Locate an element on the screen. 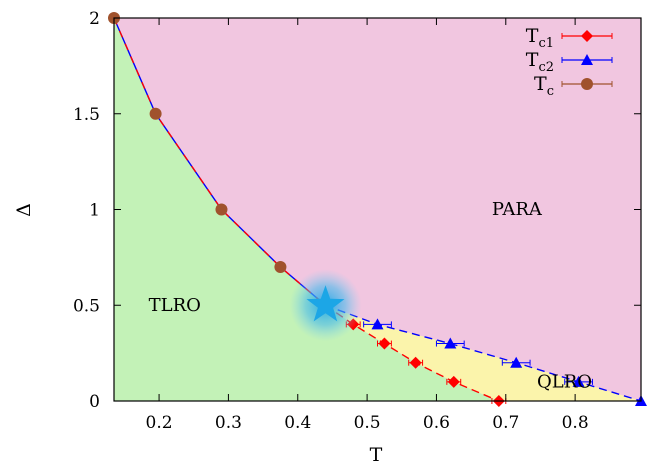 The height and width of the screenshot is (468, 652). x-tick-label: 0.3 is located at coordinates (228, 423).